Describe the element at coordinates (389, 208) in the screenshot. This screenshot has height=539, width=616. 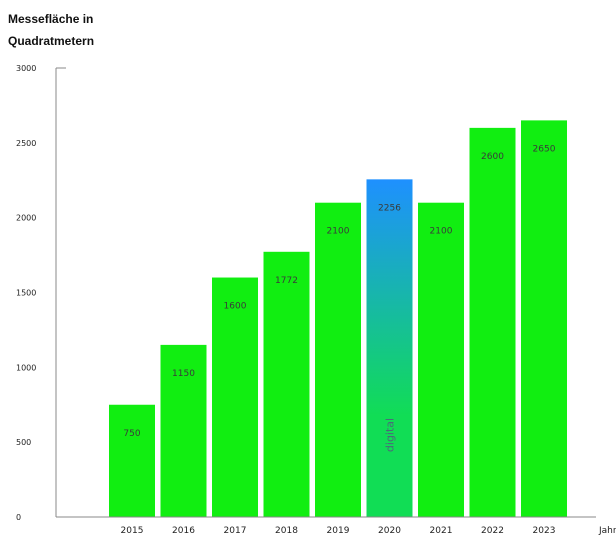
I see `data-label-2020: 2256` at that location.